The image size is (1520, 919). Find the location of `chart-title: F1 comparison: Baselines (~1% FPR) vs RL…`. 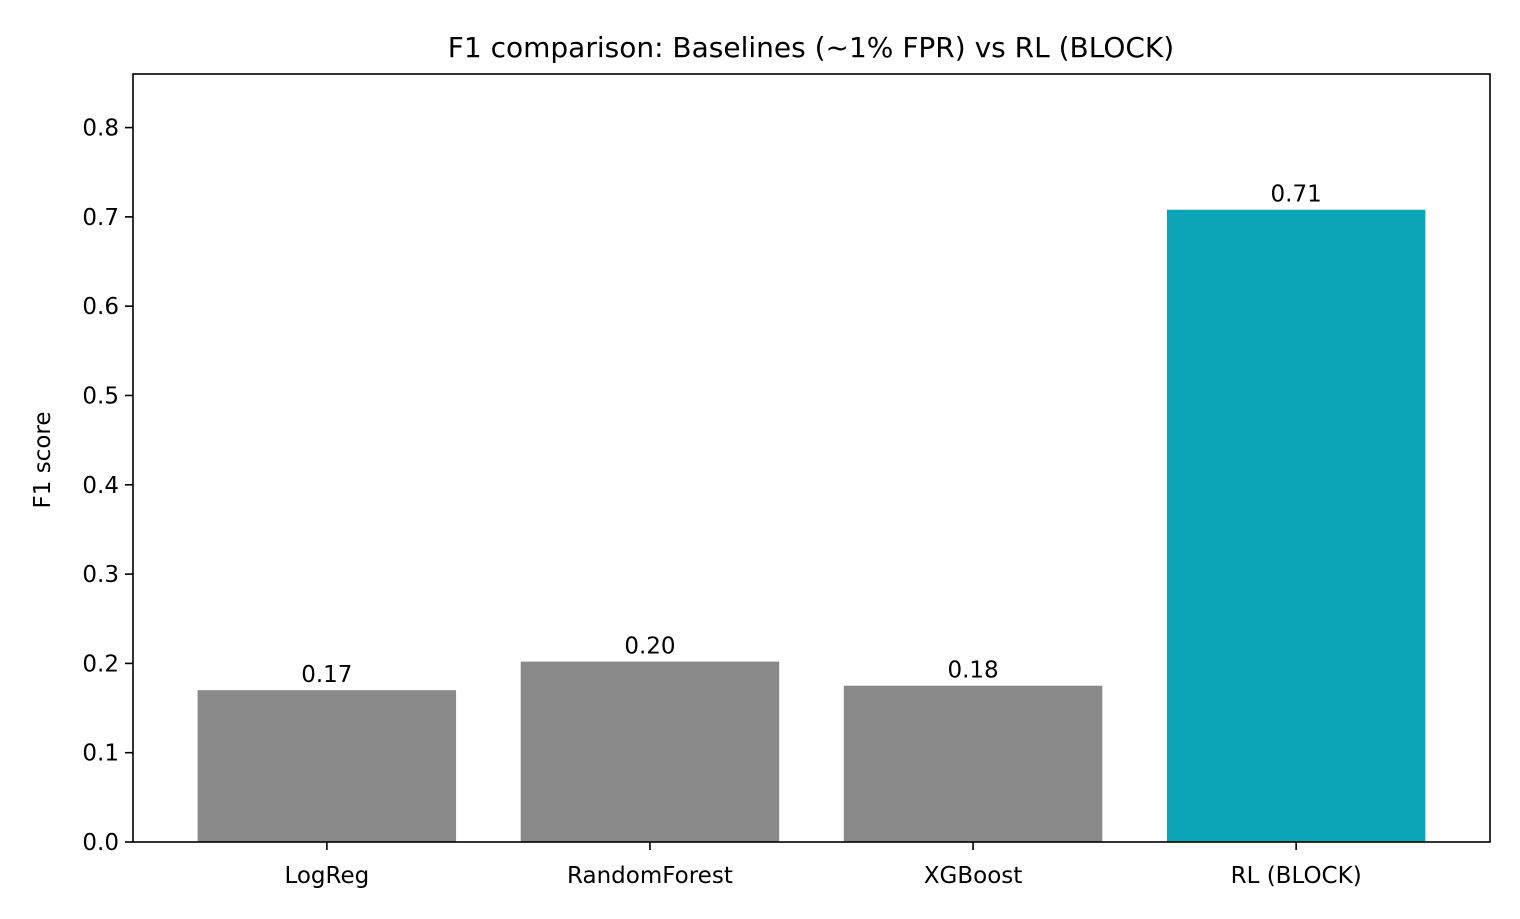

chart-title: F1 comparison: Baselines (~1% FPR) vs RL… is located at coordinates (811, 47).